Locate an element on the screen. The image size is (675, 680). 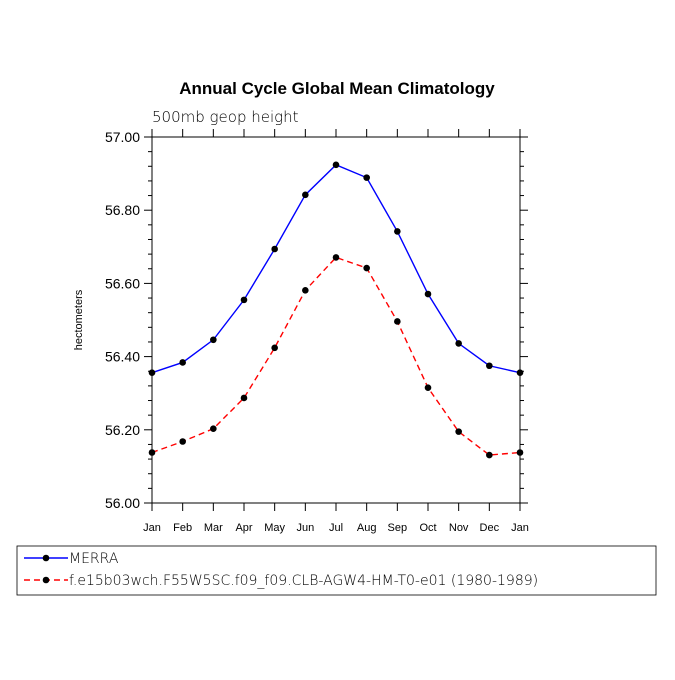
y-axis-label: hectometers is located at coordinates (79, 319).